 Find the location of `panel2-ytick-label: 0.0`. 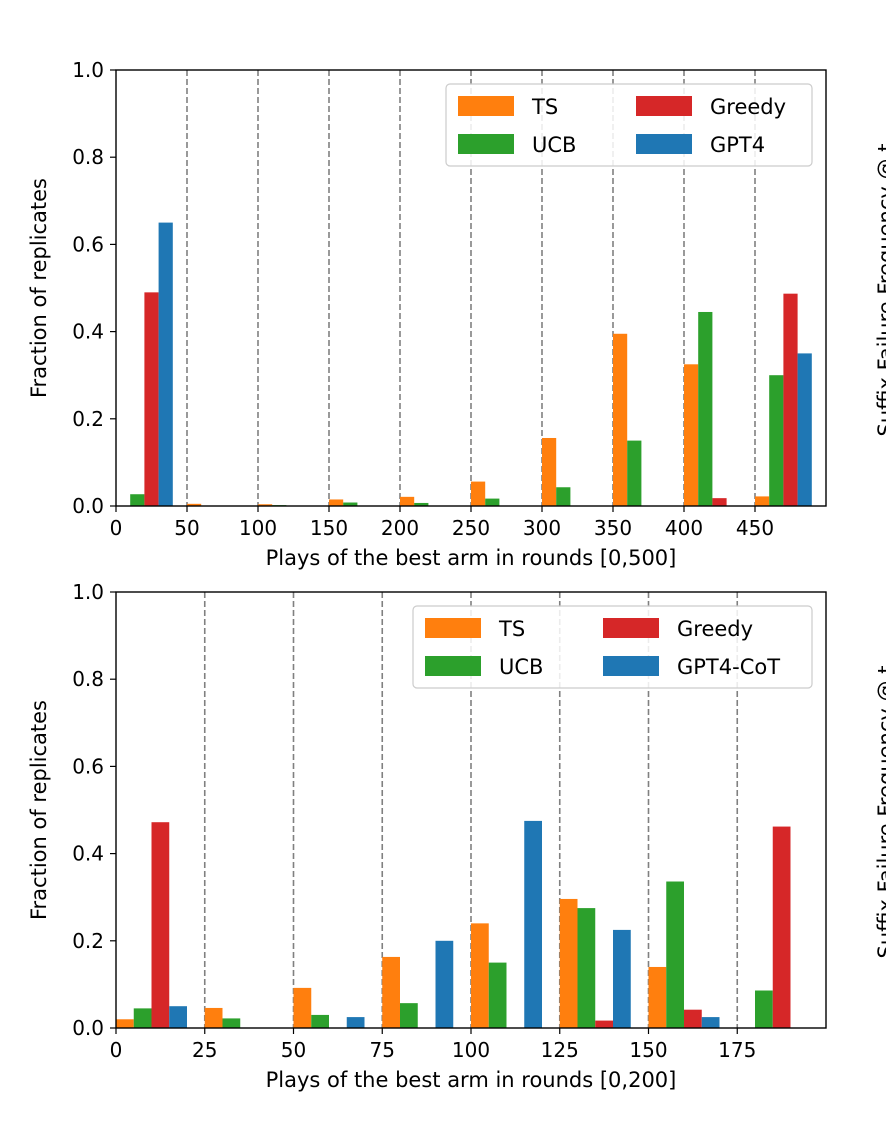

panel2-ytick-label: 0.0 is located at coordinates (88, 1028).